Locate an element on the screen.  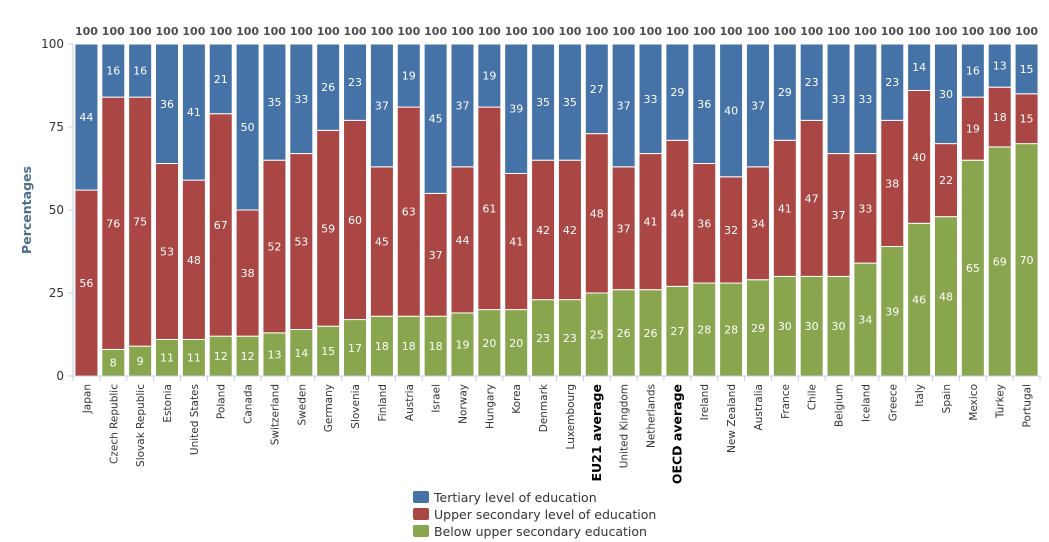
x-category-label: Poland is located at coordinates (222, 401).